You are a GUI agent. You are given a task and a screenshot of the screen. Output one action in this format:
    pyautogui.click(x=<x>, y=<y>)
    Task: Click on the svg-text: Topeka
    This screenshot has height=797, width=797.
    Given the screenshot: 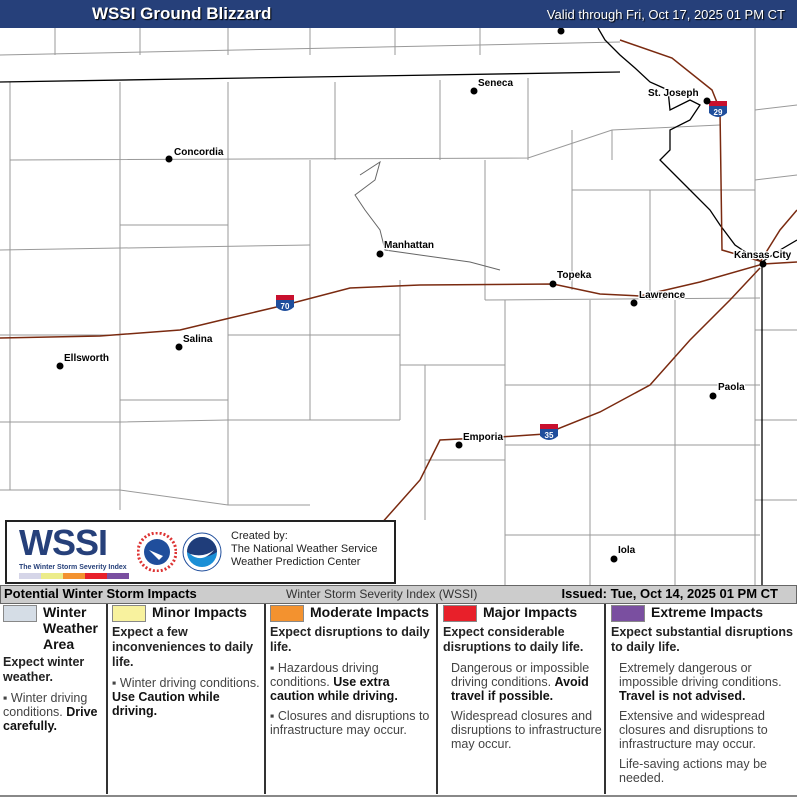 What is the action you would take?
    pyautogui.click(x=574, y=275)
    